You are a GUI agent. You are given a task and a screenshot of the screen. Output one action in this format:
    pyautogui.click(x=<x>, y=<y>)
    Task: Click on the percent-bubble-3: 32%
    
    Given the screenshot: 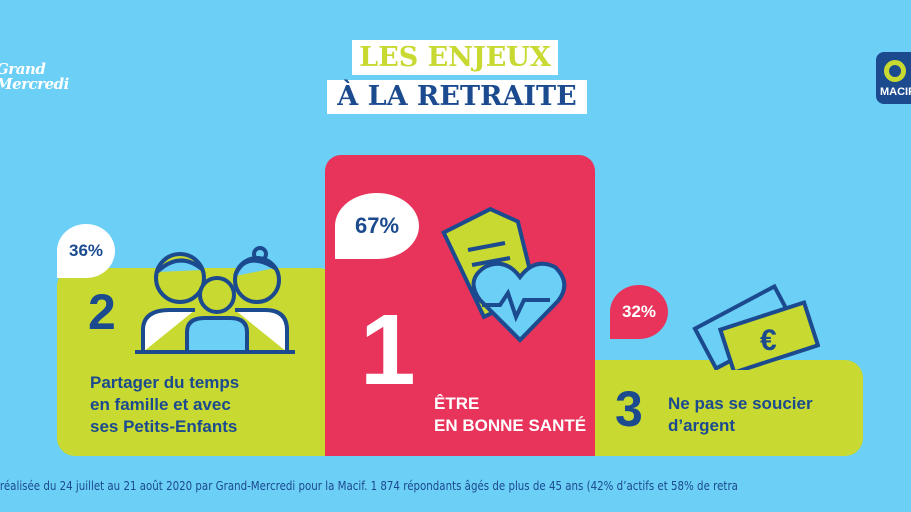 What is the action you would take?
    pyautogui.click(x=639, y=312)
    